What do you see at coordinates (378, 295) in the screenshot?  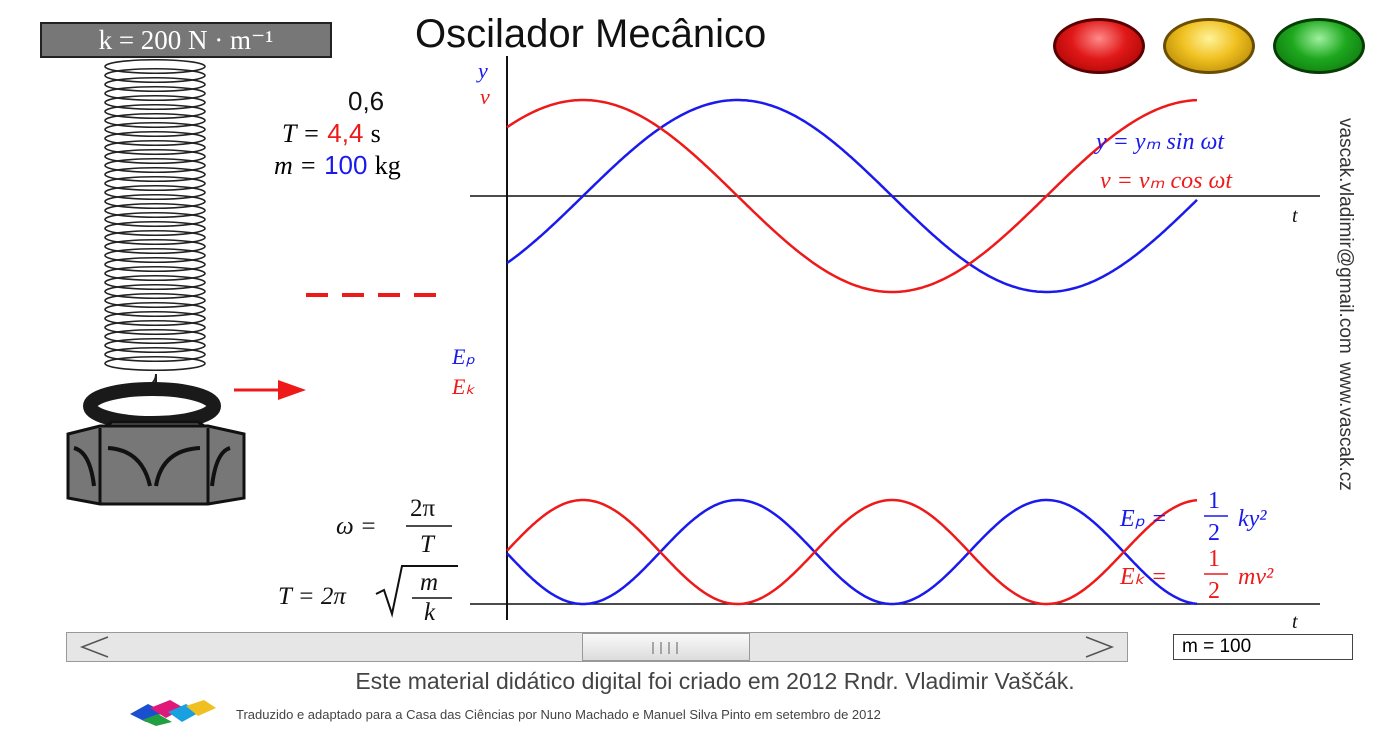 I see `equilibrium-marker` at bounding box center [378, 295].